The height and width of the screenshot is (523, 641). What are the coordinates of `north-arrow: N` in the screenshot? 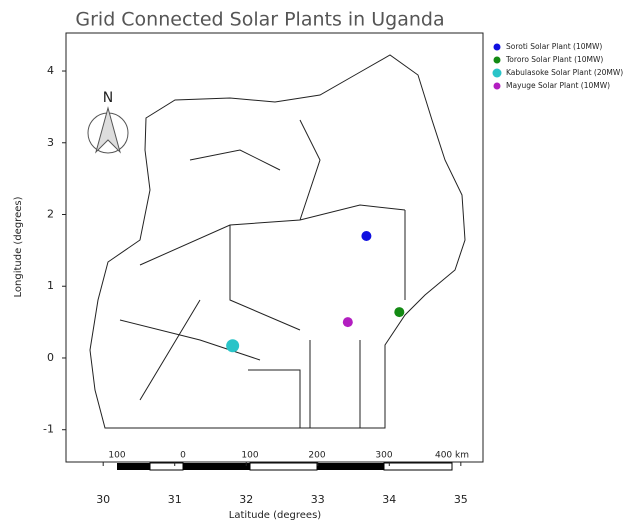 It's located at (108, 122).